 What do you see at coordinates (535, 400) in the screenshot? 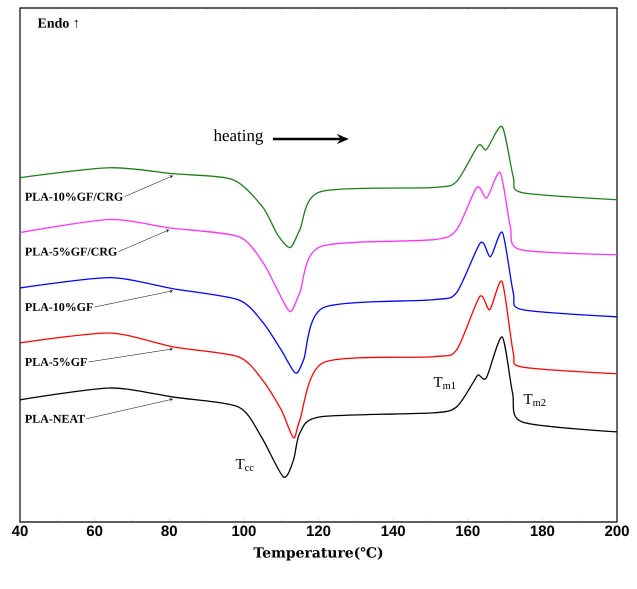
I see `annotation: T$_{m2}$` at bounding box center [535, 400].